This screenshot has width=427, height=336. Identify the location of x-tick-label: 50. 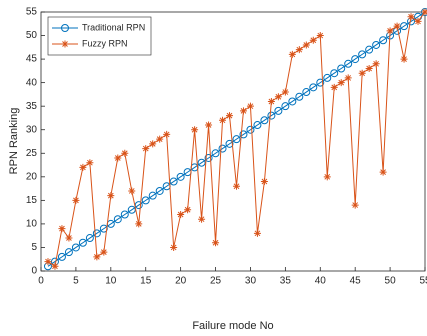
(391, 281).